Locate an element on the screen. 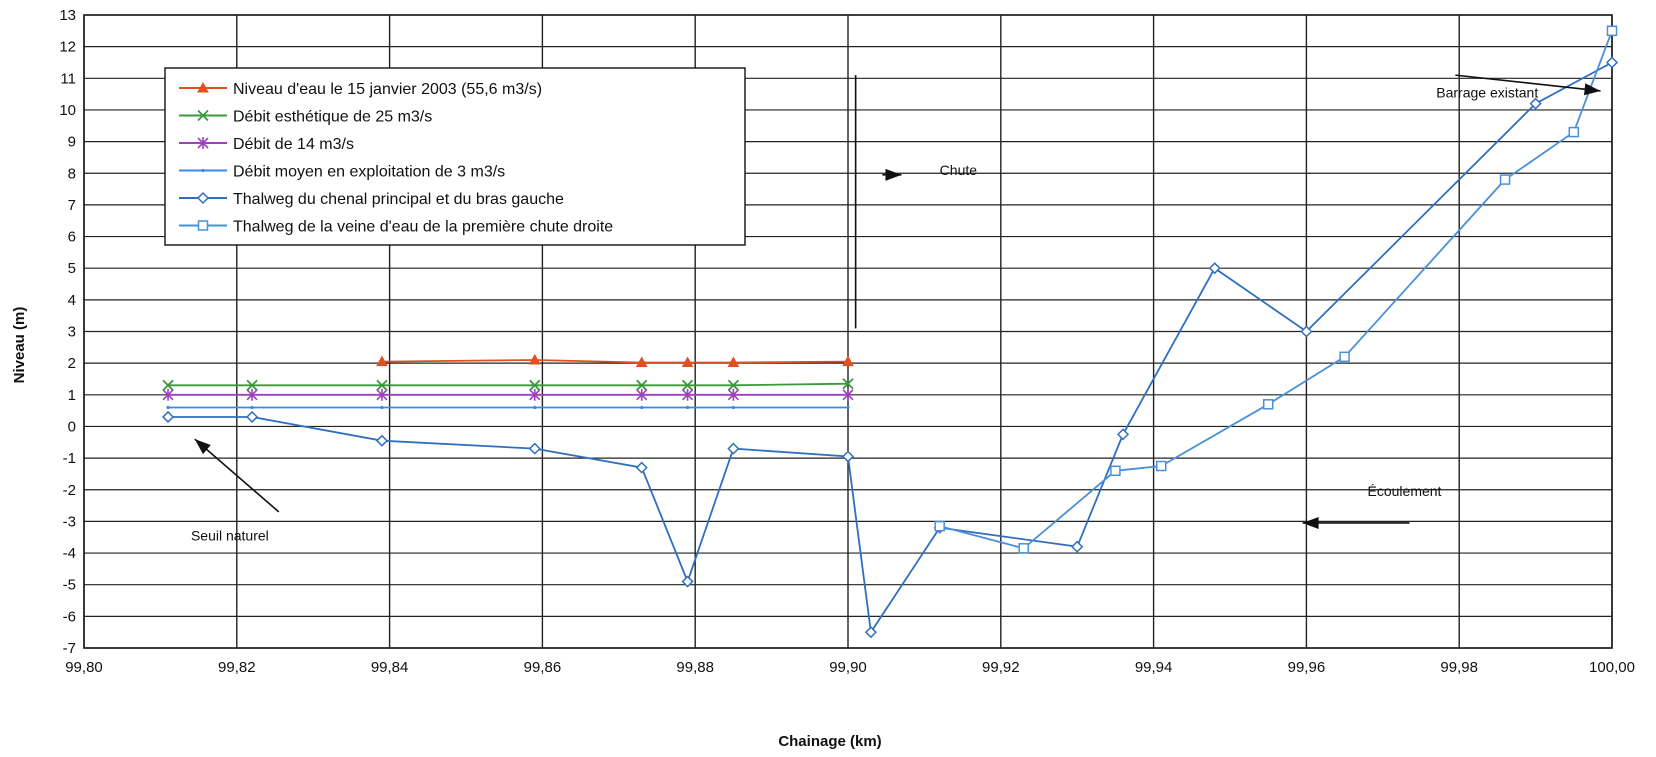 The width and height of the screenshot is (1656, 757). y-tick-label: 3 is located at coordinates (72, 332).